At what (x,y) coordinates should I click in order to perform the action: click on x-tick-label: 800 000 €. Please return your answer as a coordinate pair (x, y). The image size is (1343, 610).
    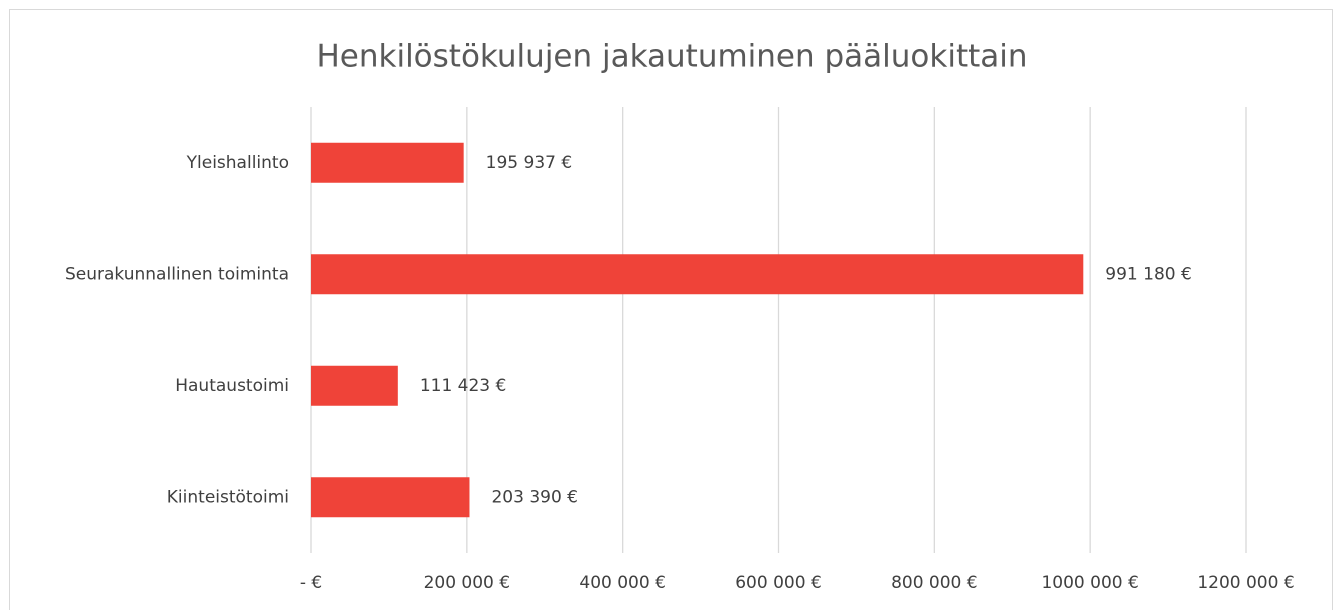
    Looking at the image, I should click on (934, 583).